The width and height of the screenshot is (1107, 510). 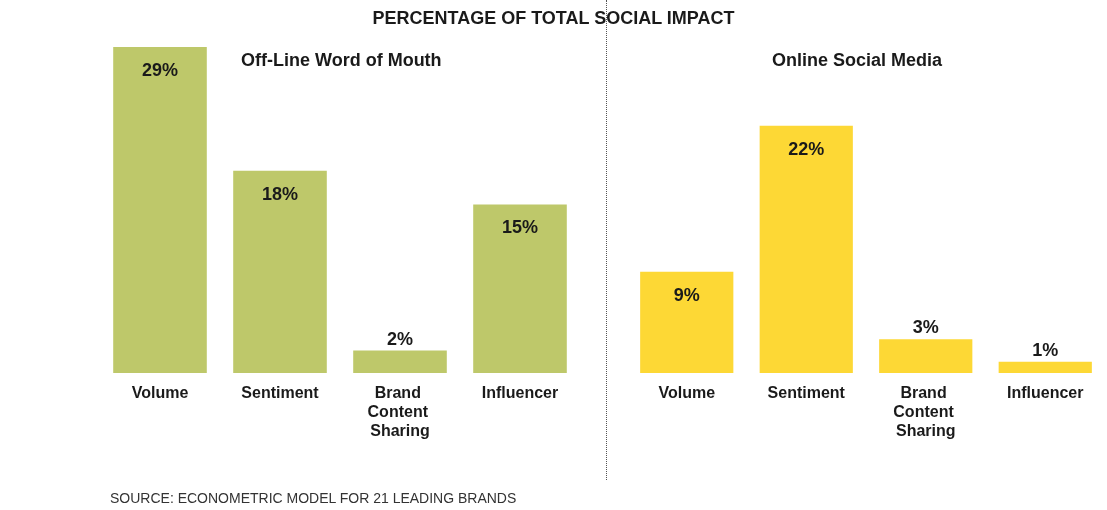 I want to click on data-label: 18%, so click(x=280, y=193).